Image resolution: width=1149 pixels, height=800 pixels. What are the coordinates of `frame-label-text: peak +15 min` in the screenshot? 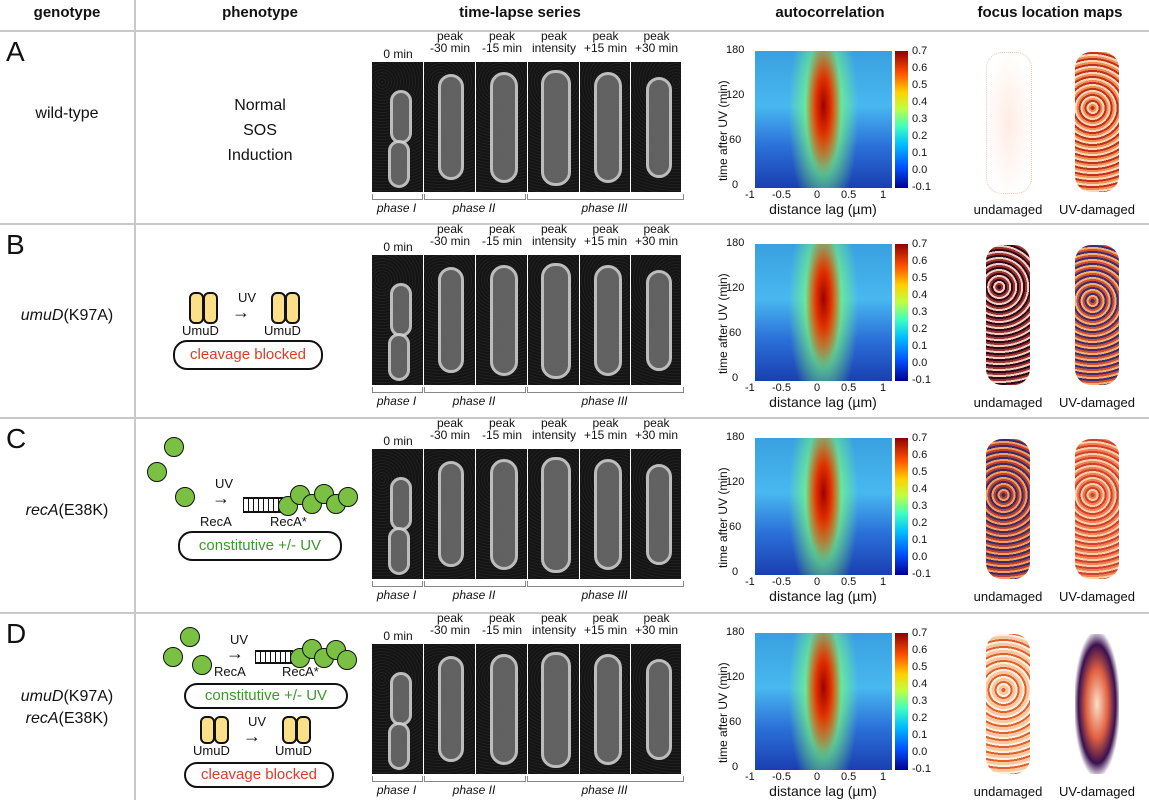 It's located at (605, 42).